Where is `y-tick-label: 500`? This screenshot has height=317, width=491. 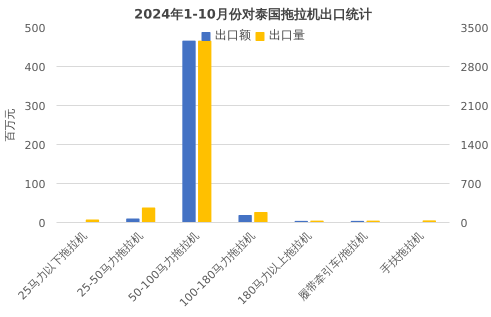
y-tick-label: 500 is located at coordinates (35, 28).